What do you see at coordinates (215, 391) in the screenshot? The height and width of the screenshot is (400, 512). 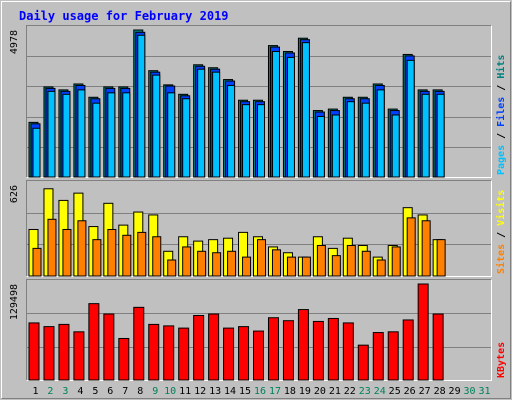 I see `x-tick-label: 13` at bounding box center [215, 391].